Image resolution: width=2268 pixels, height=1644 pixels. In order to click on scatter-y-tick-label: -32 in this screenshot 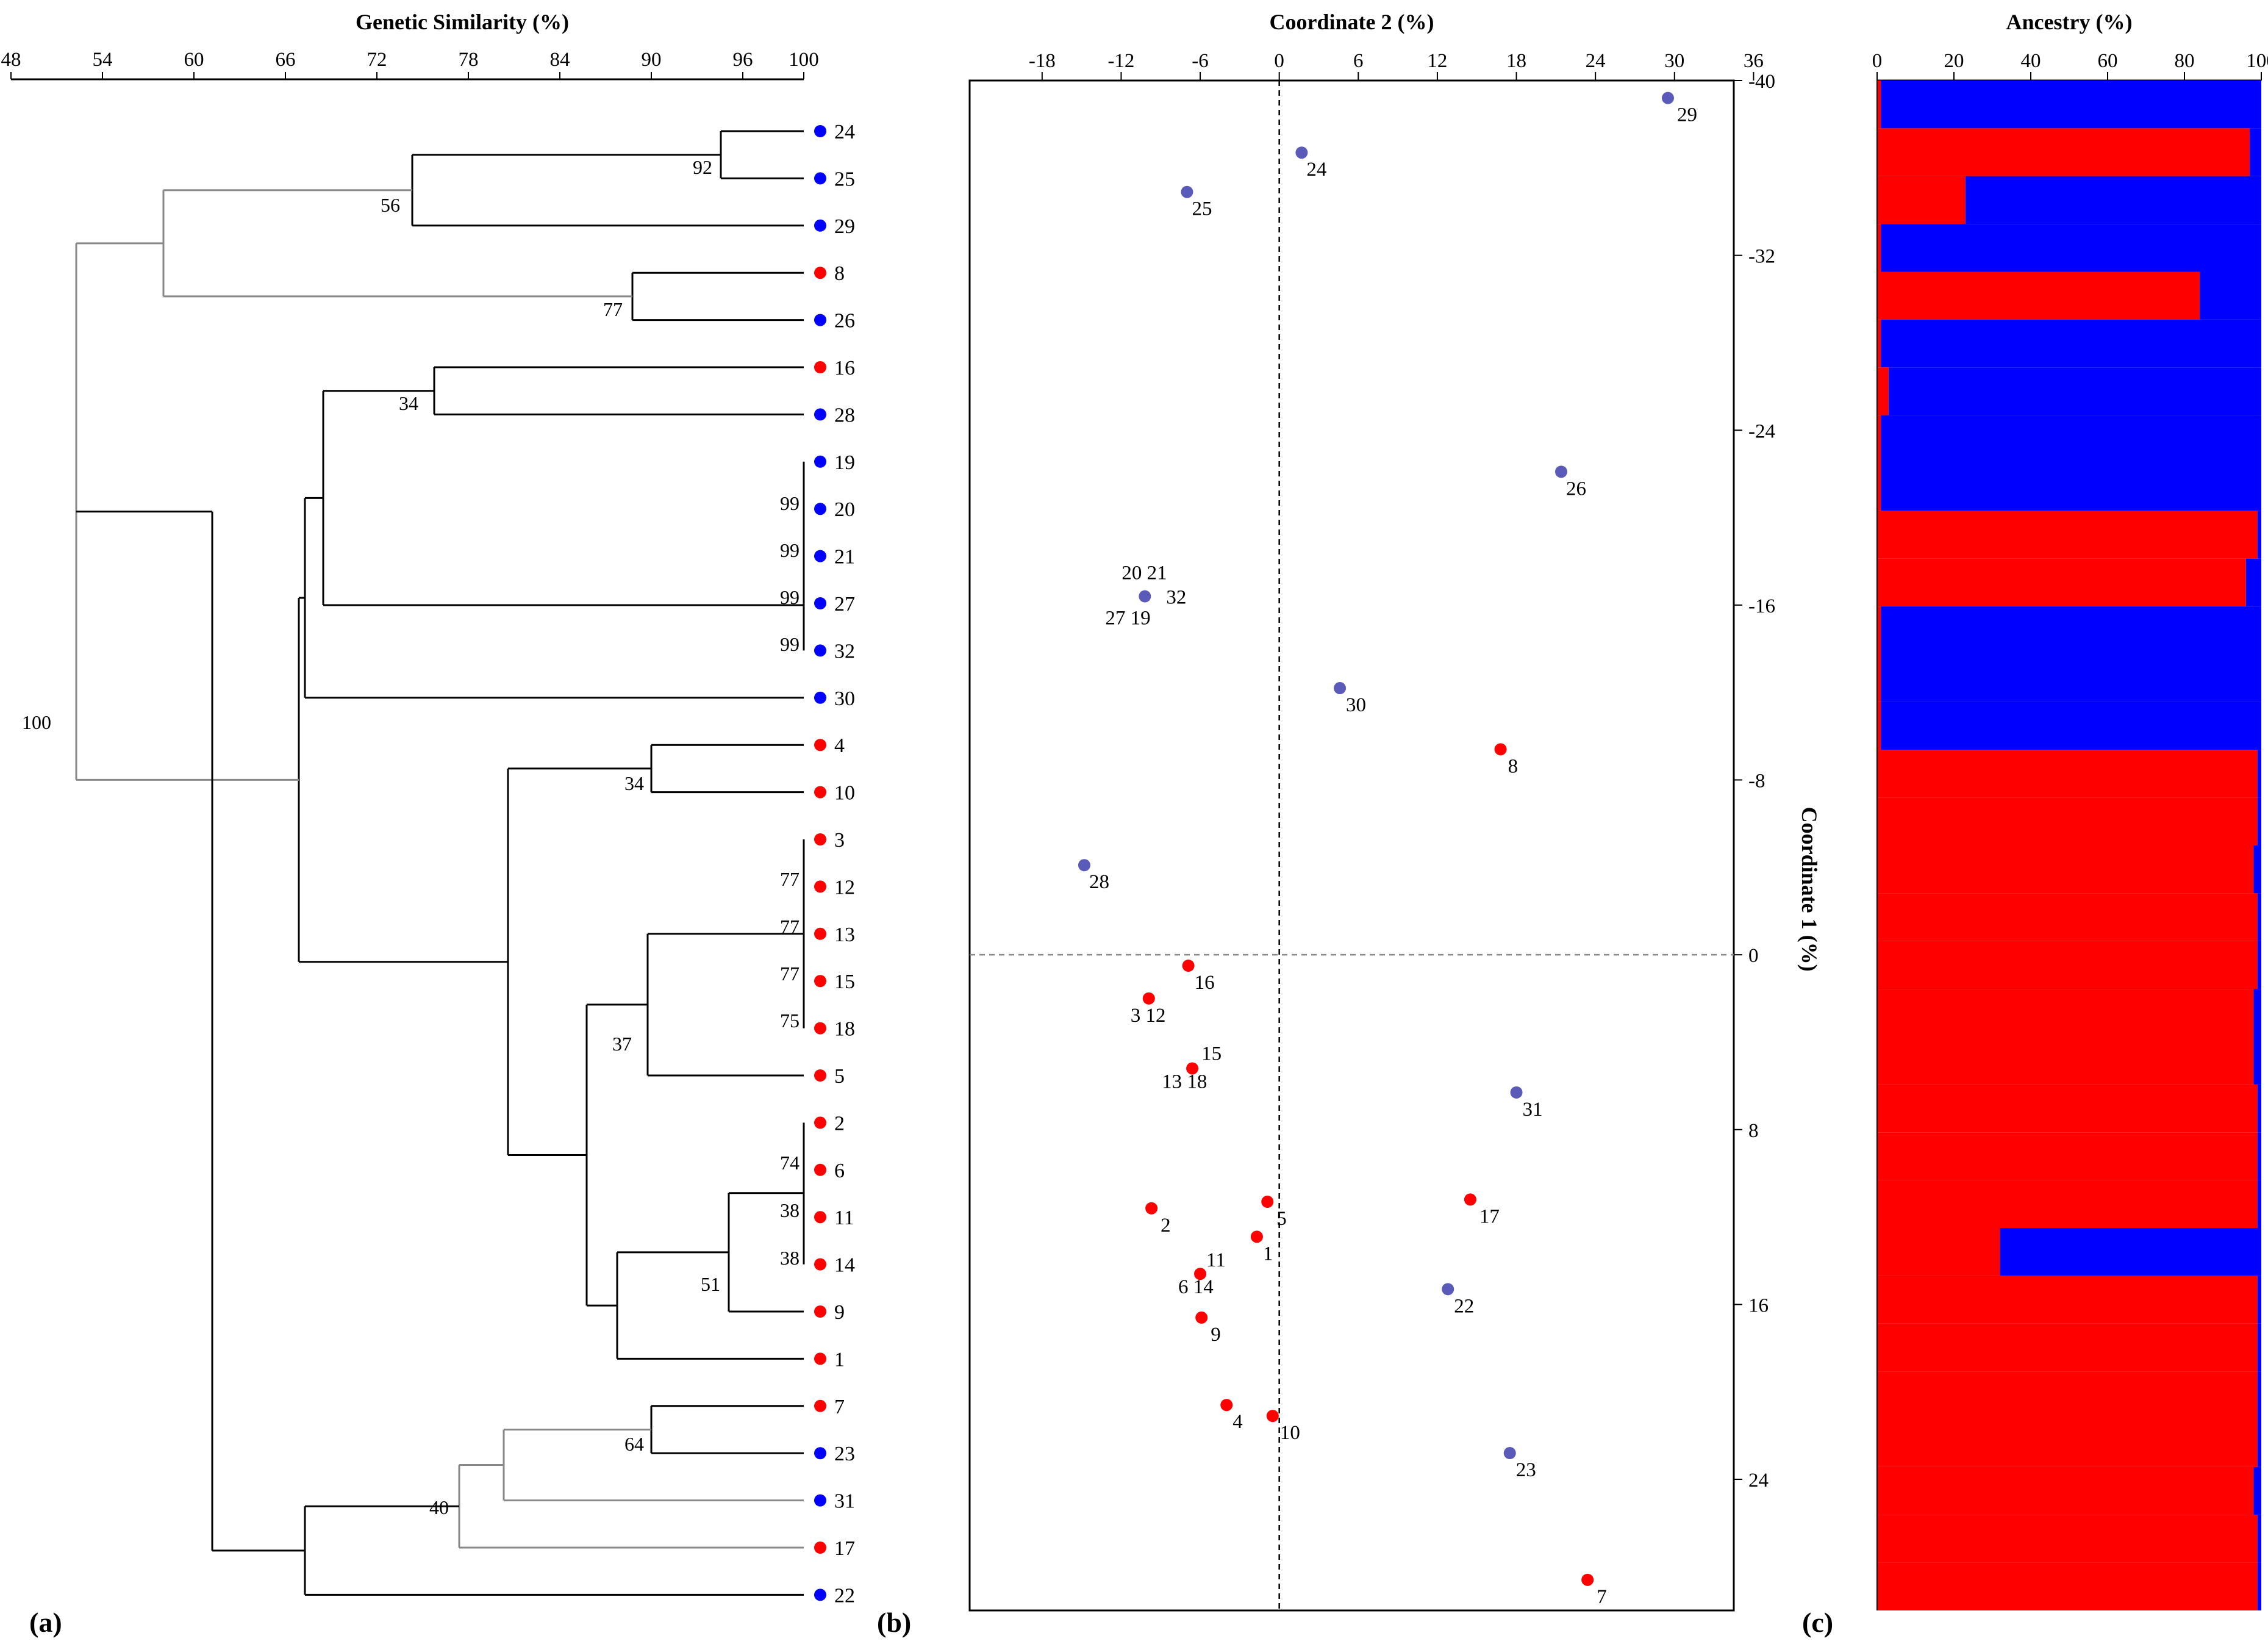, I will do `click(1761, 257)`.